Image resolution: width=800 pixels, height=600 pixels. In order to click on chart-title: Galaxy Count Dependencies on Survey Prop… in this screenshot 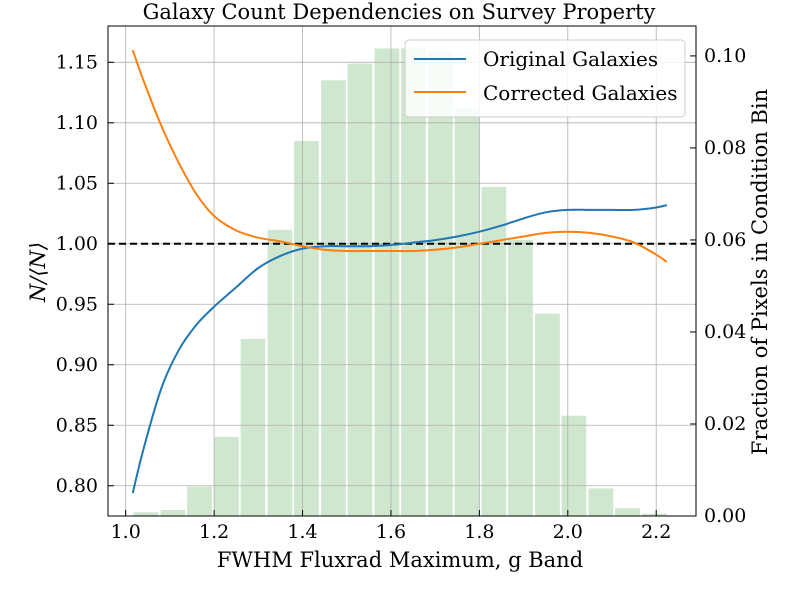, I will do `click(399, 12)`.